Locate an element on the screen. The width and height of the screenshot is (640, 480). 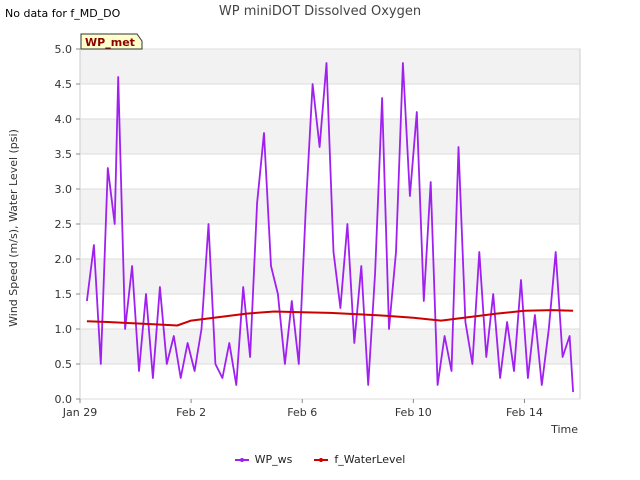
y-tick-label: 3.0 is located at coordinates (64, 189).